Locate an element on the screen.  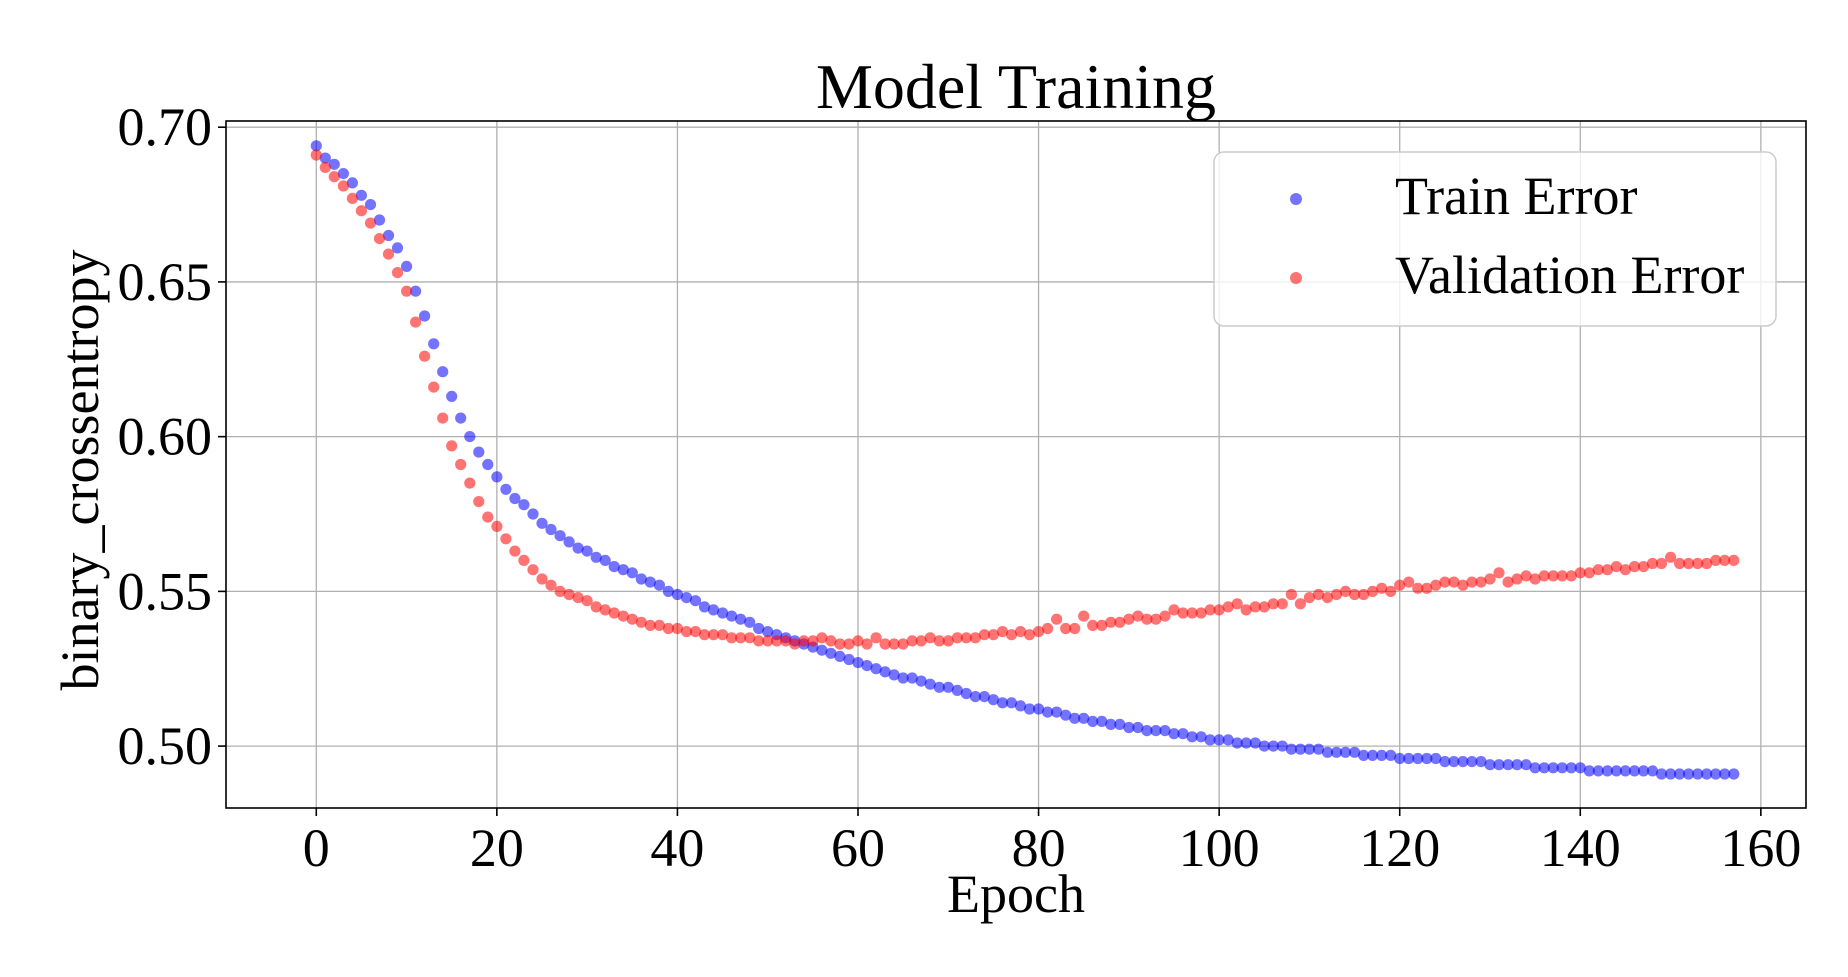
chart-title: Model Training is located at coordinates (1016, 86).